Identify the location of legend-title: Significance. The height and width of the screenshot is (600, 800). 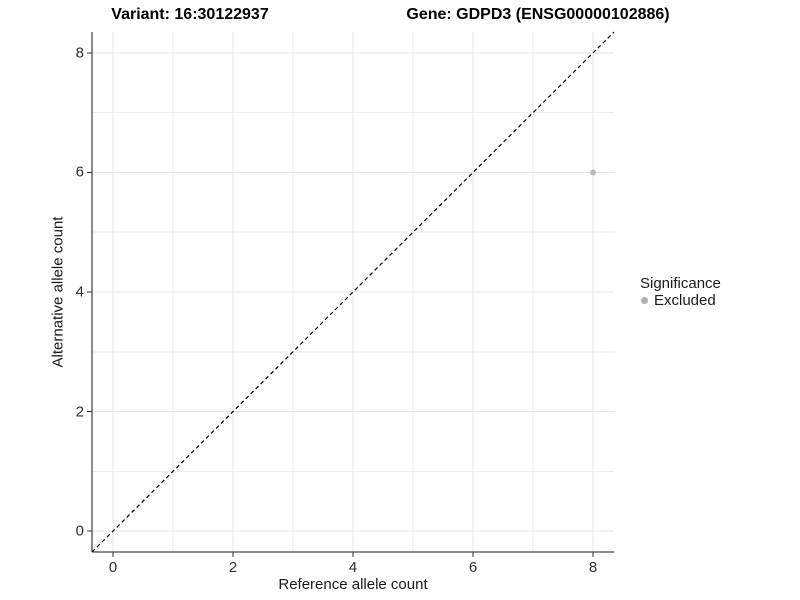
(680, 283).